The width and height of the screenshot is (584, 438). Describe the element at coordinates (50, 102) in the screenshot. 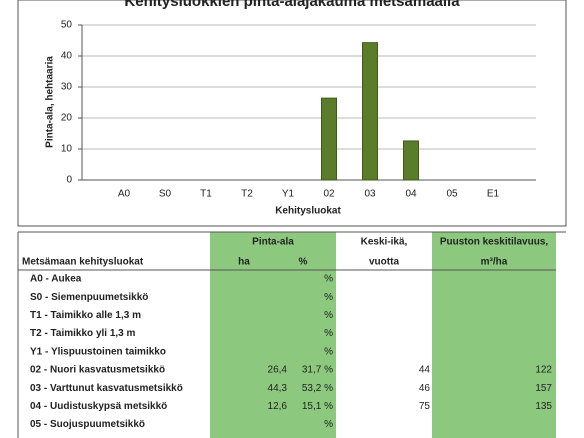

I see `y-axis-label: Pinta-ala, hehtaaria` at that location.